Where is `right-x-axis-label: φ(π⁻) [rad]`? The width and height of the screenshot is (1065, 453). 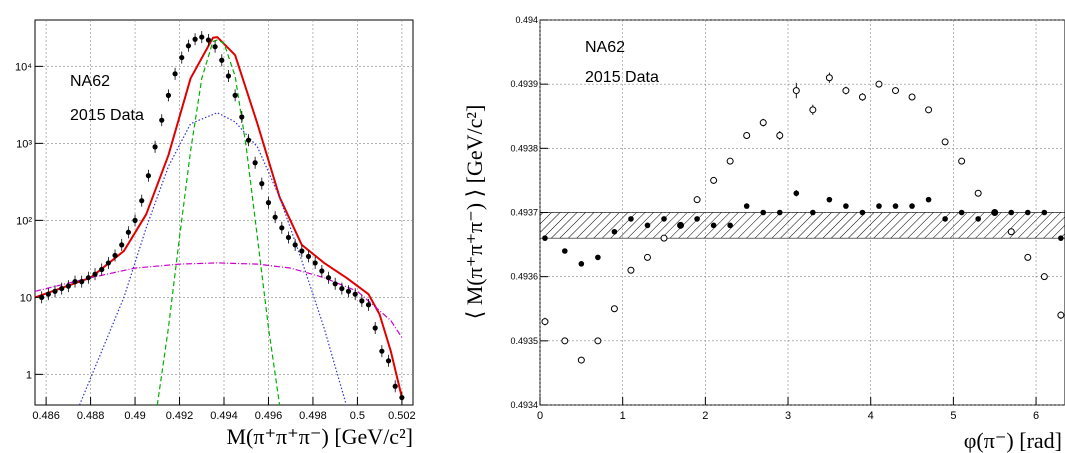 right-x-axis-label: φ(π⁻) [rad] is located at coordinates (1013, 440).